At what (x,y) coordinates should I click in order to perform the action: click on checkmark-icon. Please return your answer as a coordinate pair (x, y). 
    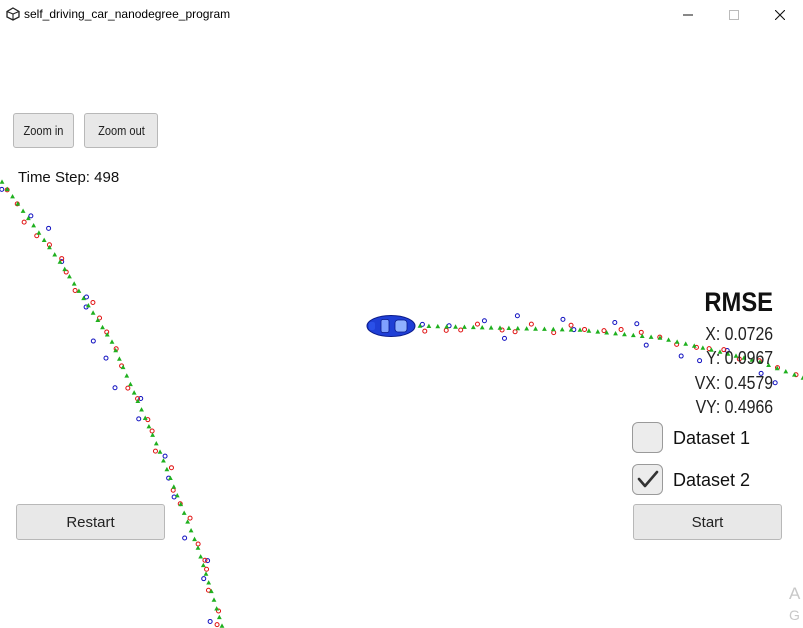
    Looking at the image, I should click on (648, 479).